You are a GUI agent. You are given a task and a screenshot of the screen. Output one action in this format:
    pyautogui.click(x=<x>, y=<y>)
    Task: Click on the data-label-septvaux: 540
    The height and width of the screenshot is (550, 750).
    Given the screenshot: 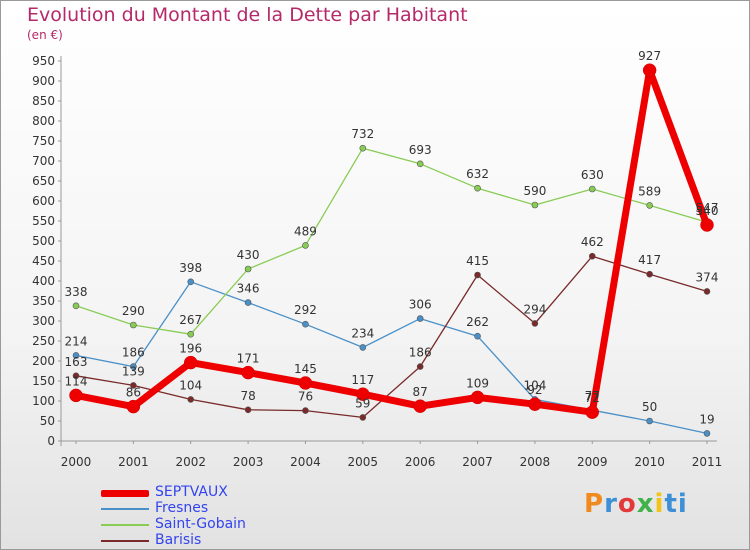 What is the action you would take?
    pyautogui.click(x=707, y=211)
    